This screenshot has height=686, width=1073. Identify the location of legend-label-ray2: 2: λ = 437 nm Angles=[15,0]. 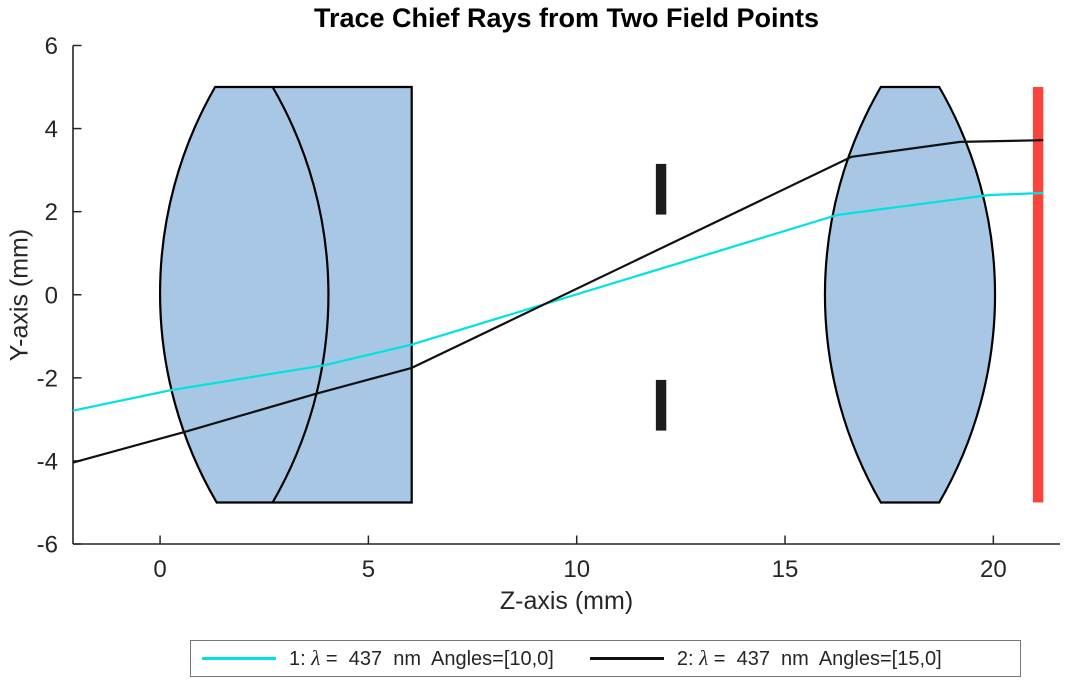
(809, 658).